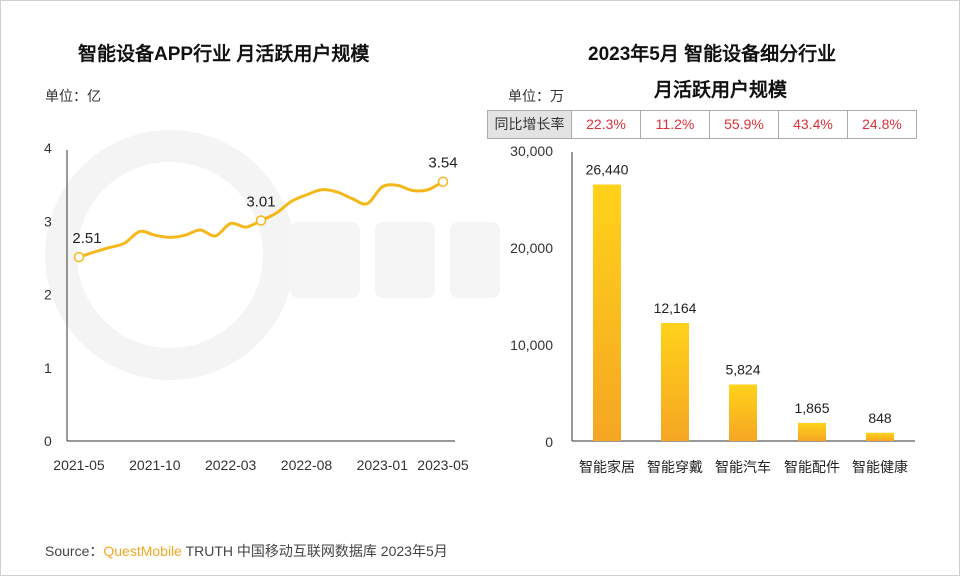  Describe the element at coordinates (742, 370) in the screenshot. I see `bar-value-label: 5,824` at that location.